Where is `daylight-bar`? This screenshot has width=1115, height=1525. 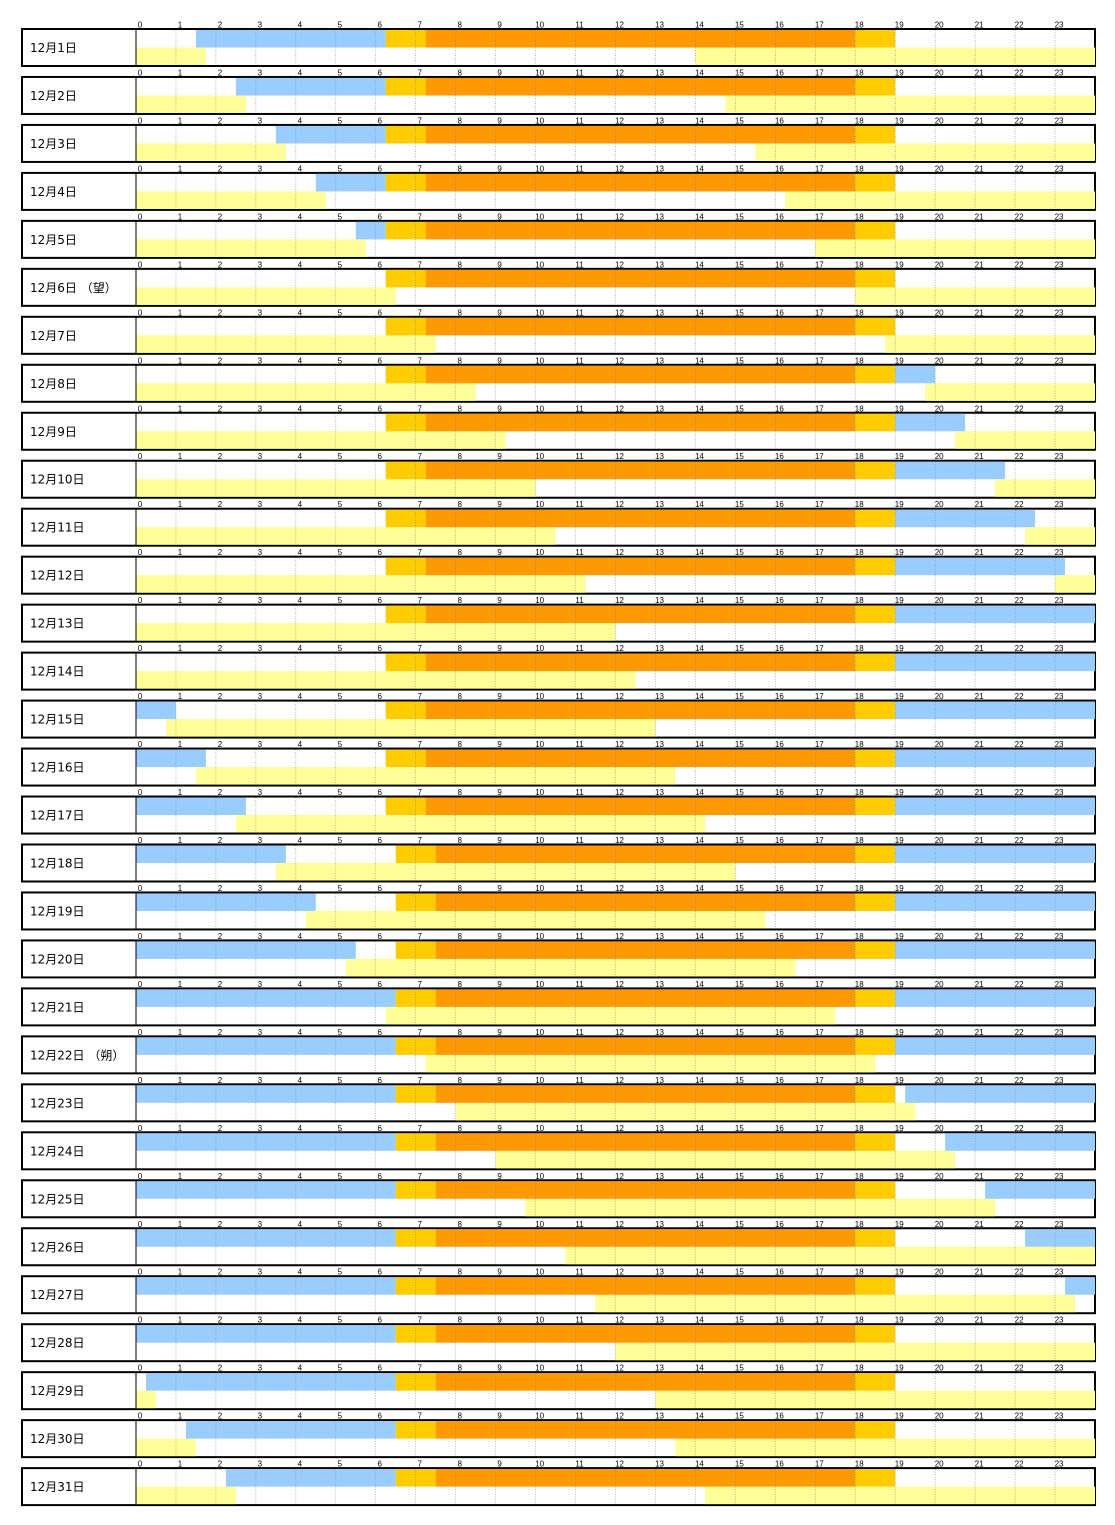 daylight-bar is located at coordinates (645, 1286).